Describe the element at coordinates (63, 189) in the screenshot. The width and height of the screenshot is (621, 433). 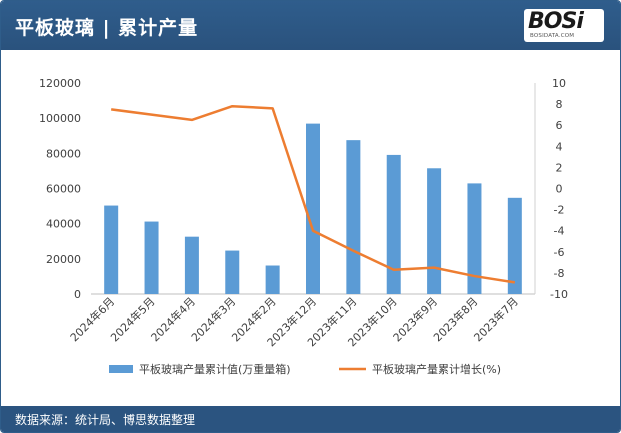
I see `left-tick-label: 60000` at that location.